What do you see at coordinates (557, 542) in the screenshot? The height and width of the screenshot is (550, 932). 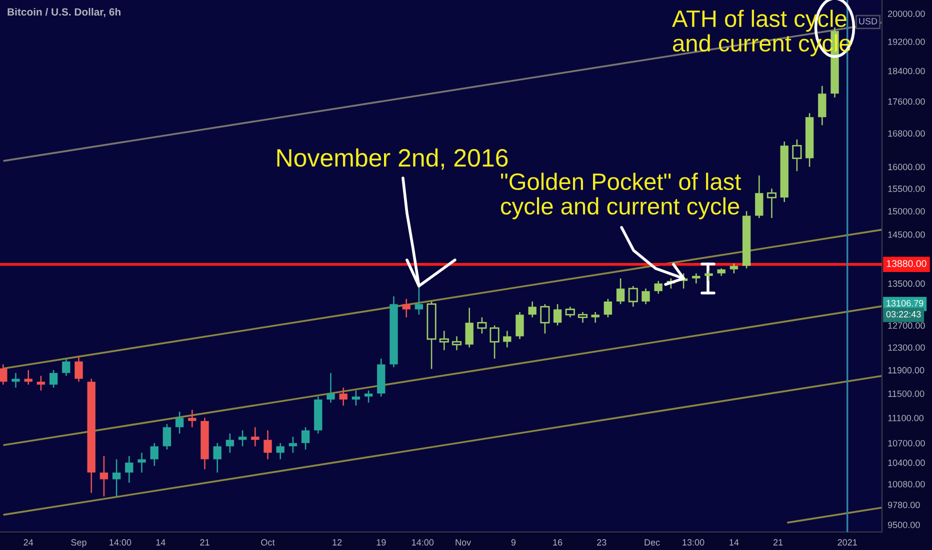 I see `x-tick-label: 16` at bounding box center [557, 542].